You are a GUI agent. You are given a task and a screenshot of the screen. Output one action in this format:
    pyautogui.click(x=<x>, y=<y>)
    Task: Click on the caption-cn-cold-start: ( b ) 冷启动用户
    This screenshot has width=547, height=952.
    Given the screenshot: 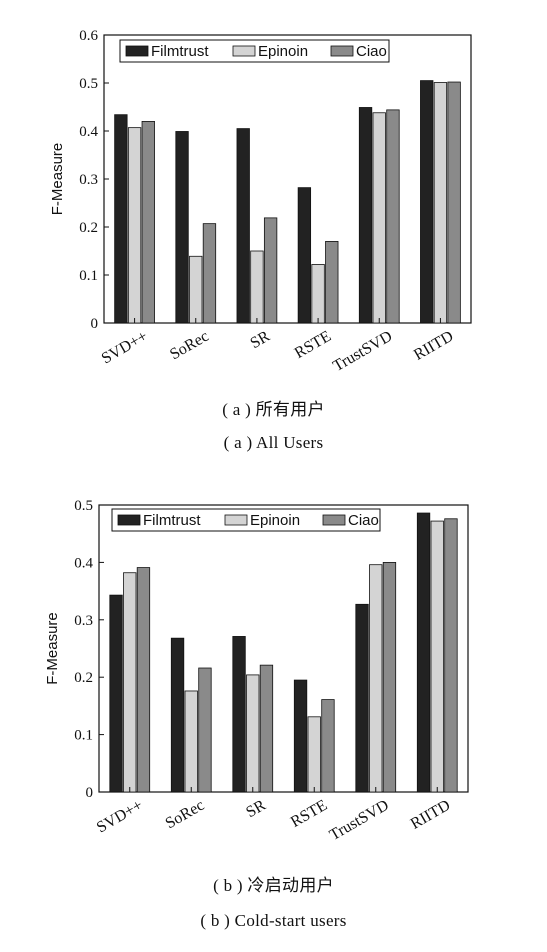 What is the action you would take?
    pyautogui.click(x=273, y=885)
    